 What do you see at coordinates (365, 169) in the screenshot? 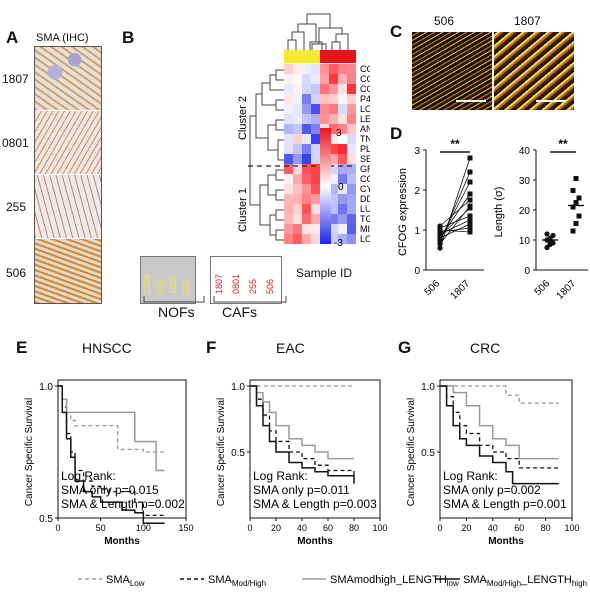
I see `gene-label: GREM1` at bounding box center [365, 169].